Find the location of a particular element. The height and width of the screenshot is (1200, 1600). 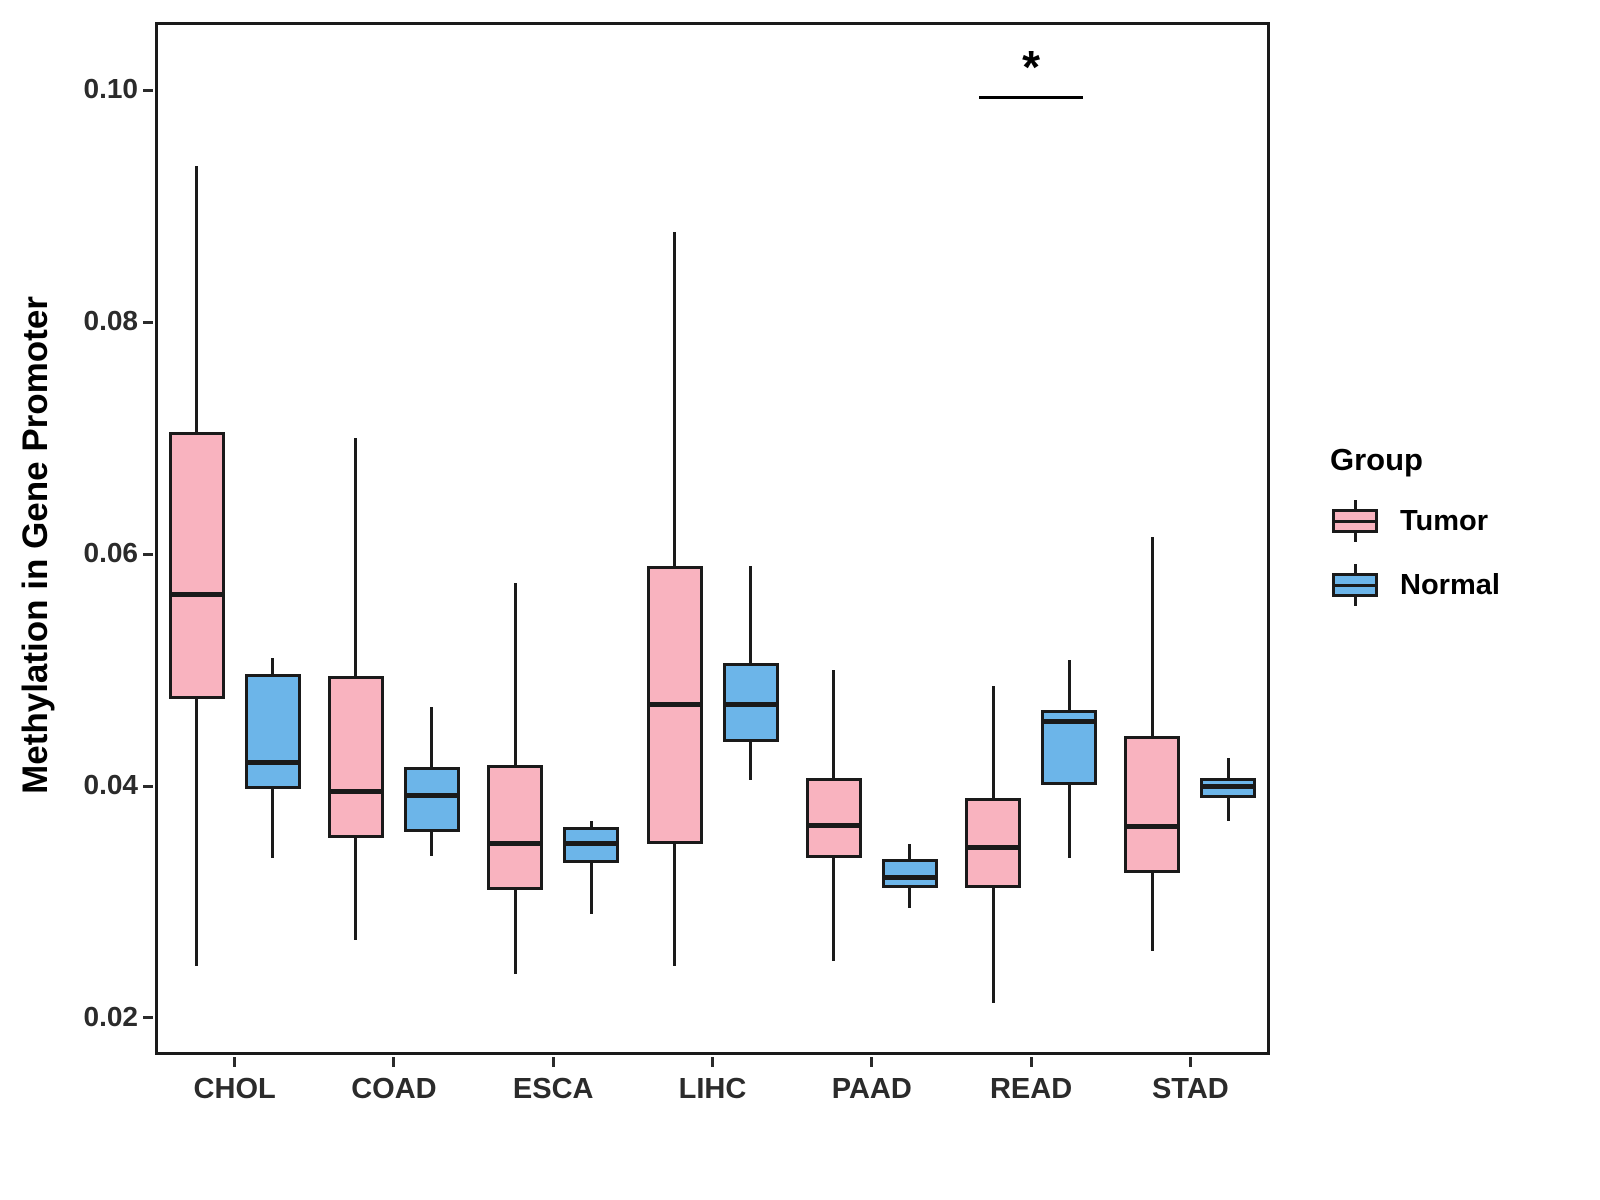

median-tumor-ESCA is located at coordinates (515, 844).